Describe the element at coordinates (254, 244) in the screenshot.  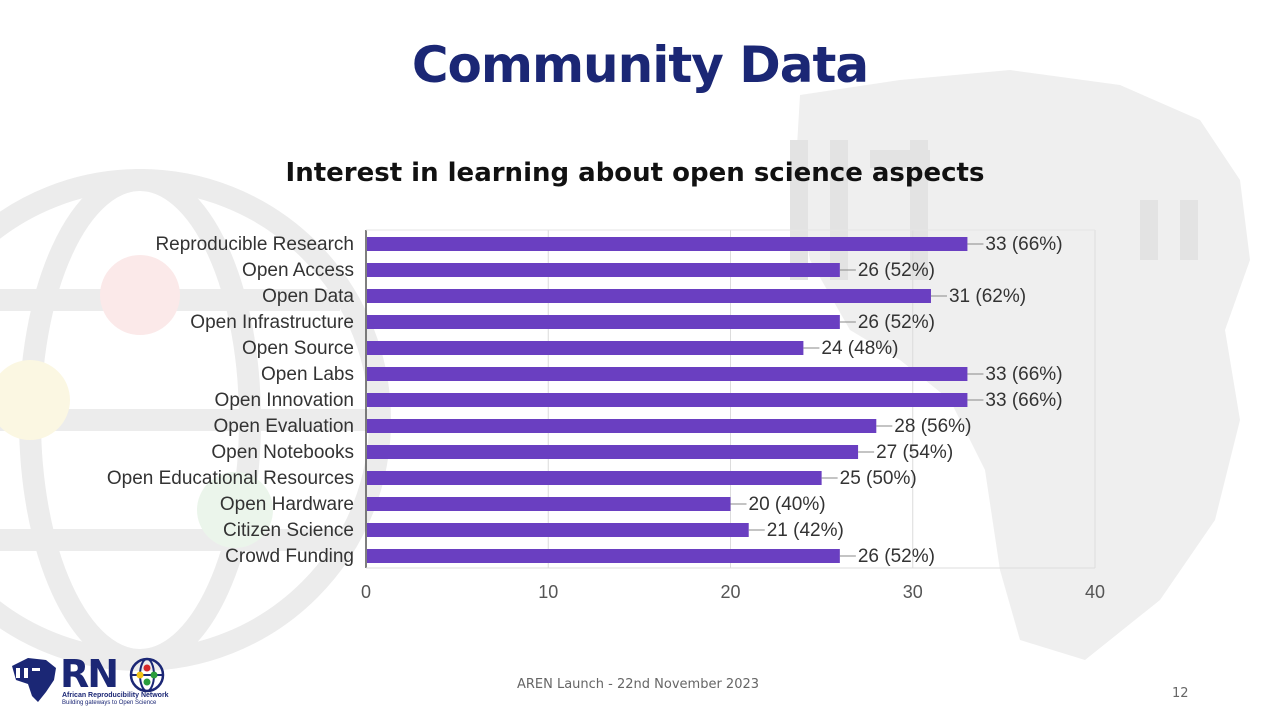
I see `category-label: Reproducible Research` at that location.